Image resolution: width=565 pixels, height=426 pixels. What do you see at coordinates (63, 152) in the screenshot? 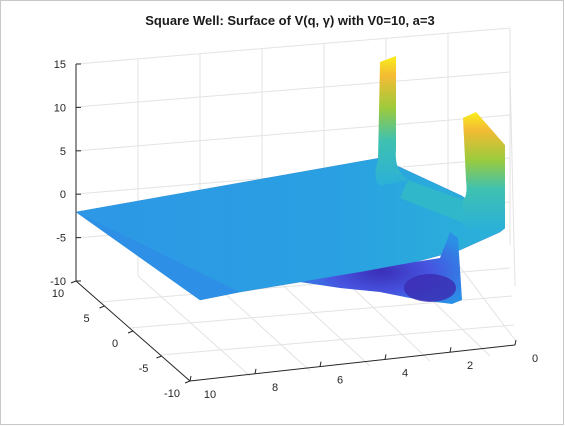
I see `z-tick-label: 5` at bounding box center [63, 152].